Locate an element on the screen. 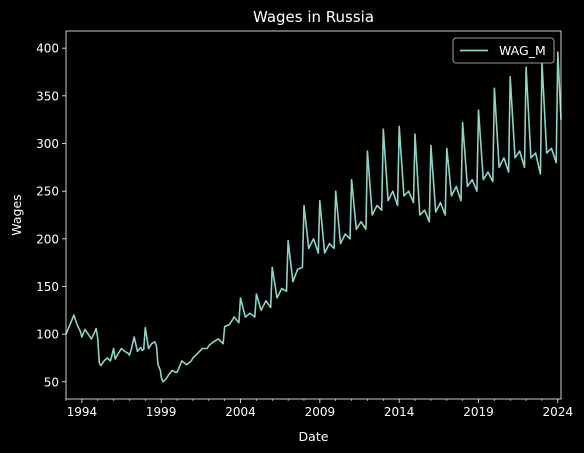  y-axis: 50 100 150 200 250 300 350 400 is located at coordinates (51, 215).